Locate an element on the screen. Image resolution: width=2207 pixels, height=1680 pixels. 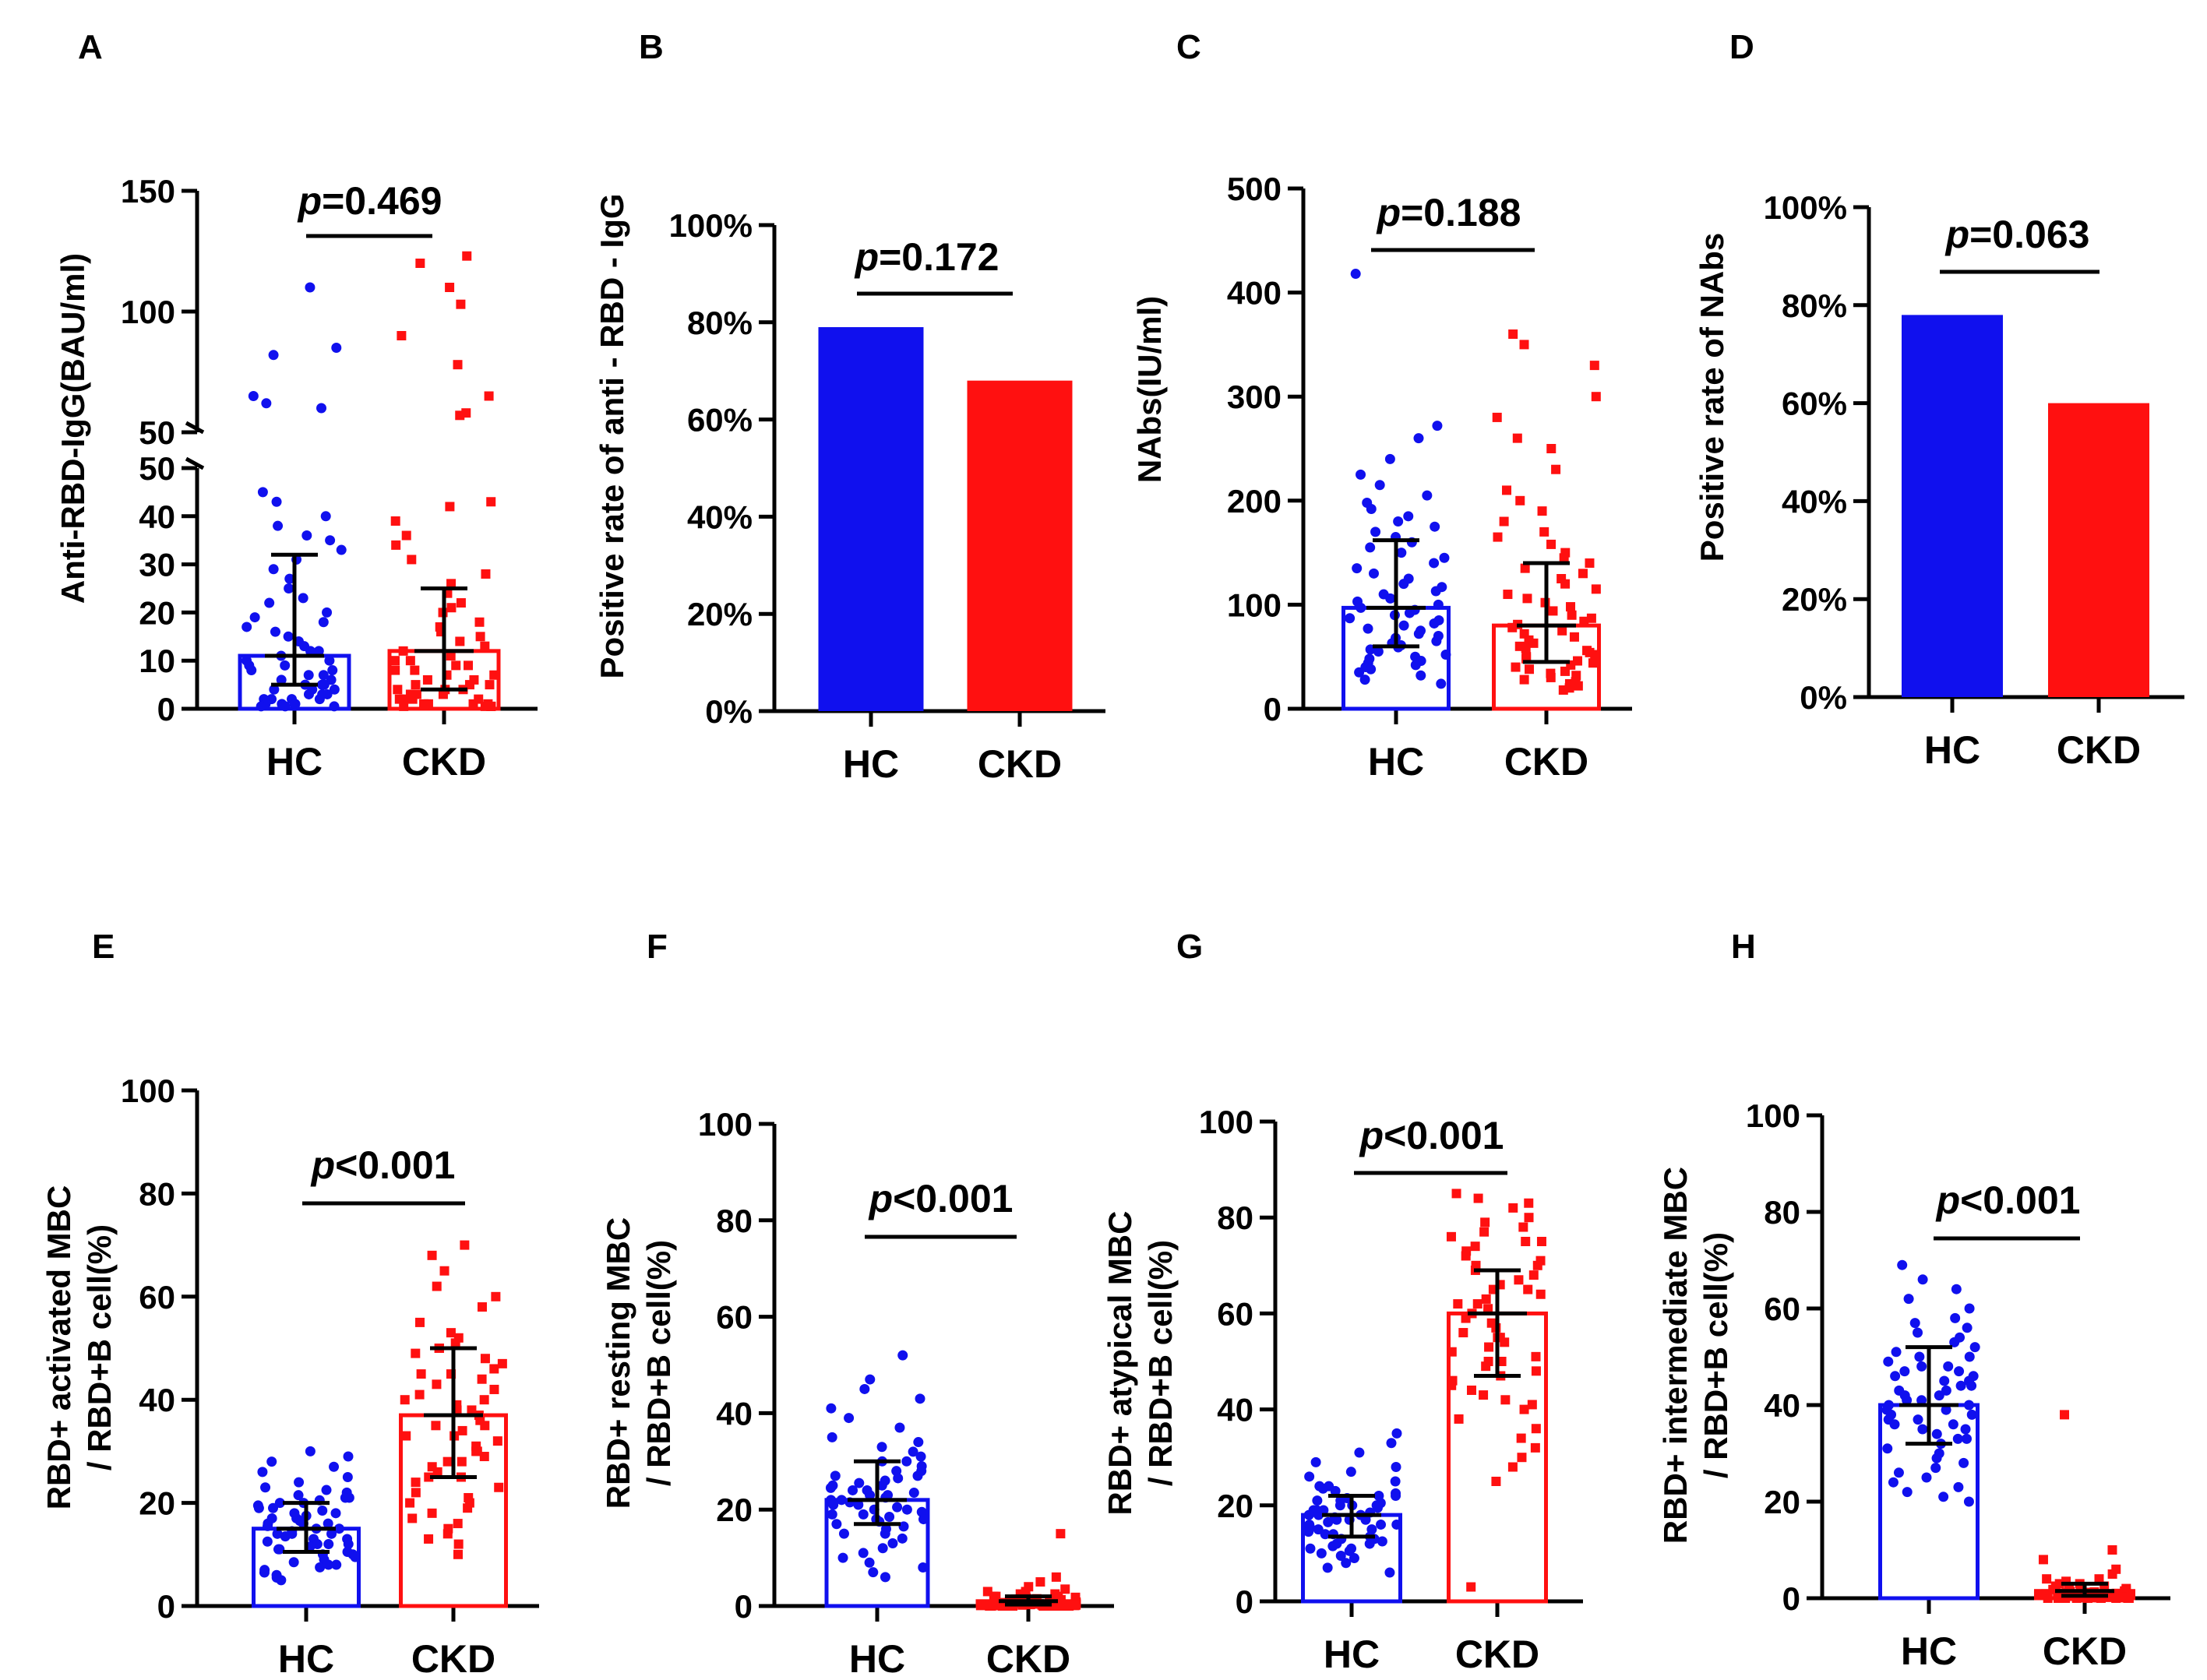
panel-f-p-symbol: p is located at coordinates (881, 1198).